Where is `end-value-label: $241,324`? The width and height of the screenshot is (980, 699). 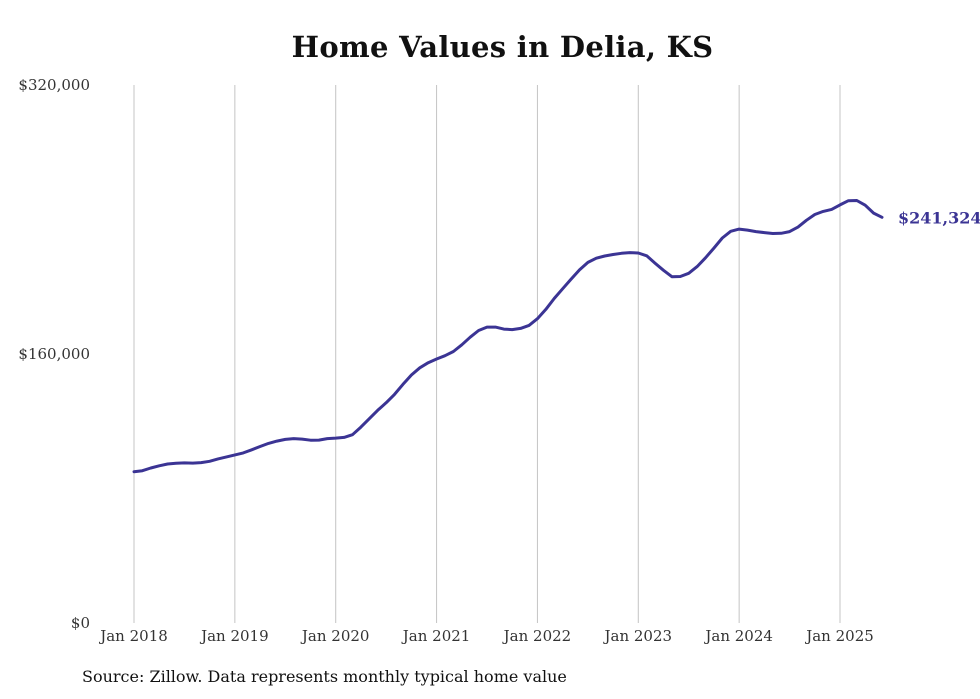
end-value-label: $241,324 is located at coordinates (939, 217).